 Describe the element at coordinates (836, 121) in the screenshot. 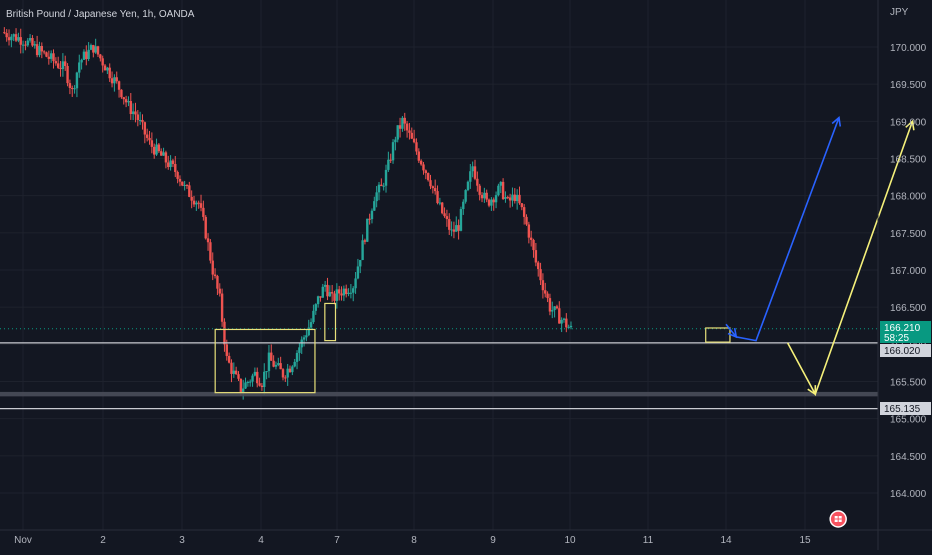

I see `bullish-projection-arrow-blue-head` at that location.